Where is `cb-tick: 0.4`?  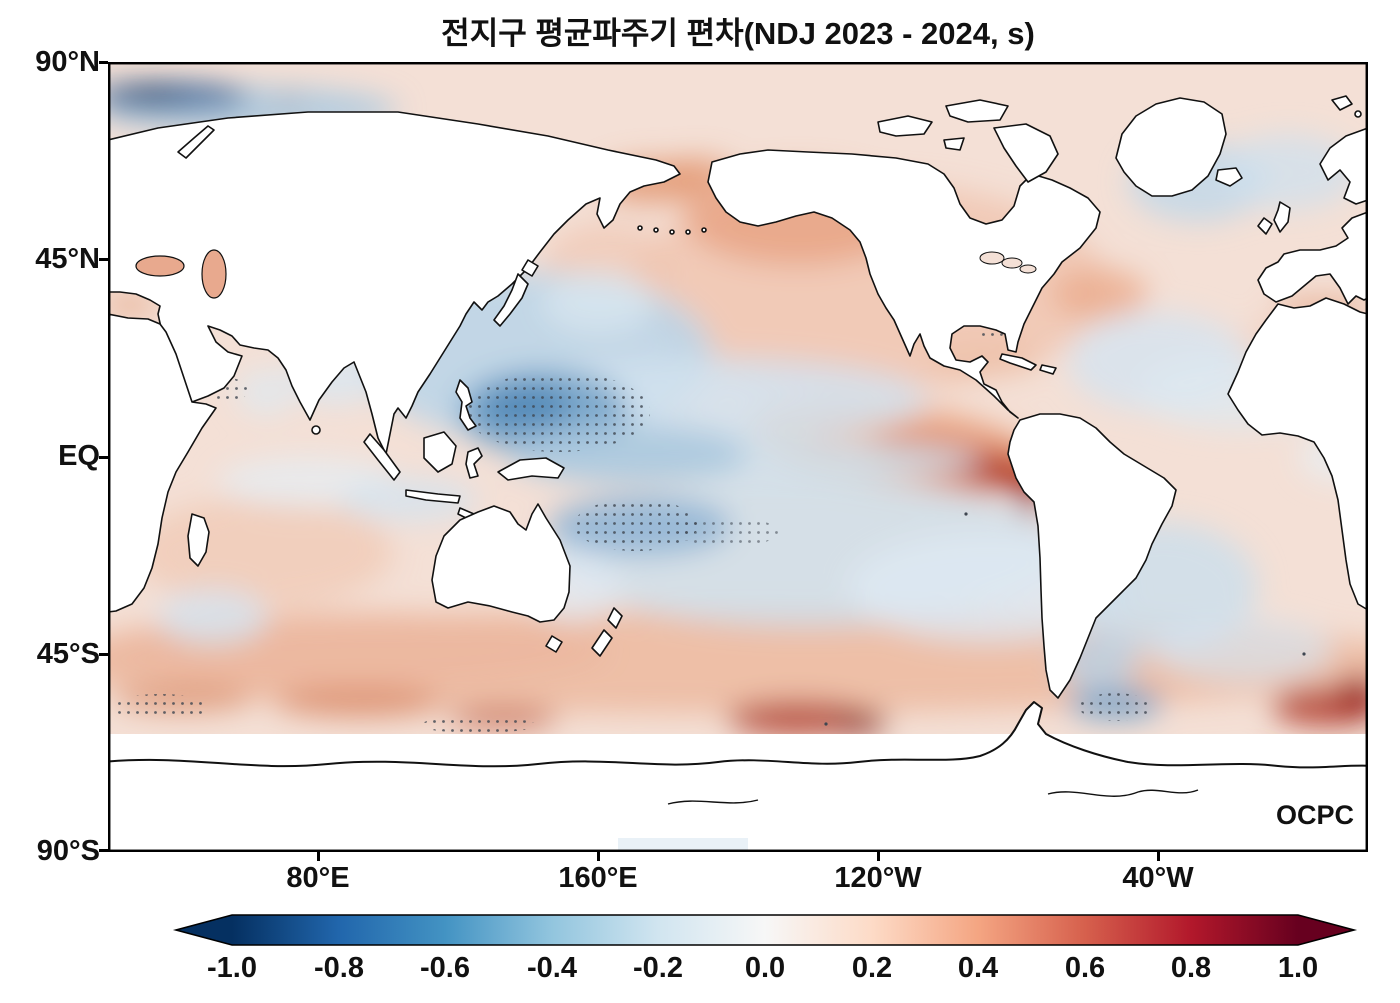 cb-tick: 0.4 is located at coordinates (978, 968).